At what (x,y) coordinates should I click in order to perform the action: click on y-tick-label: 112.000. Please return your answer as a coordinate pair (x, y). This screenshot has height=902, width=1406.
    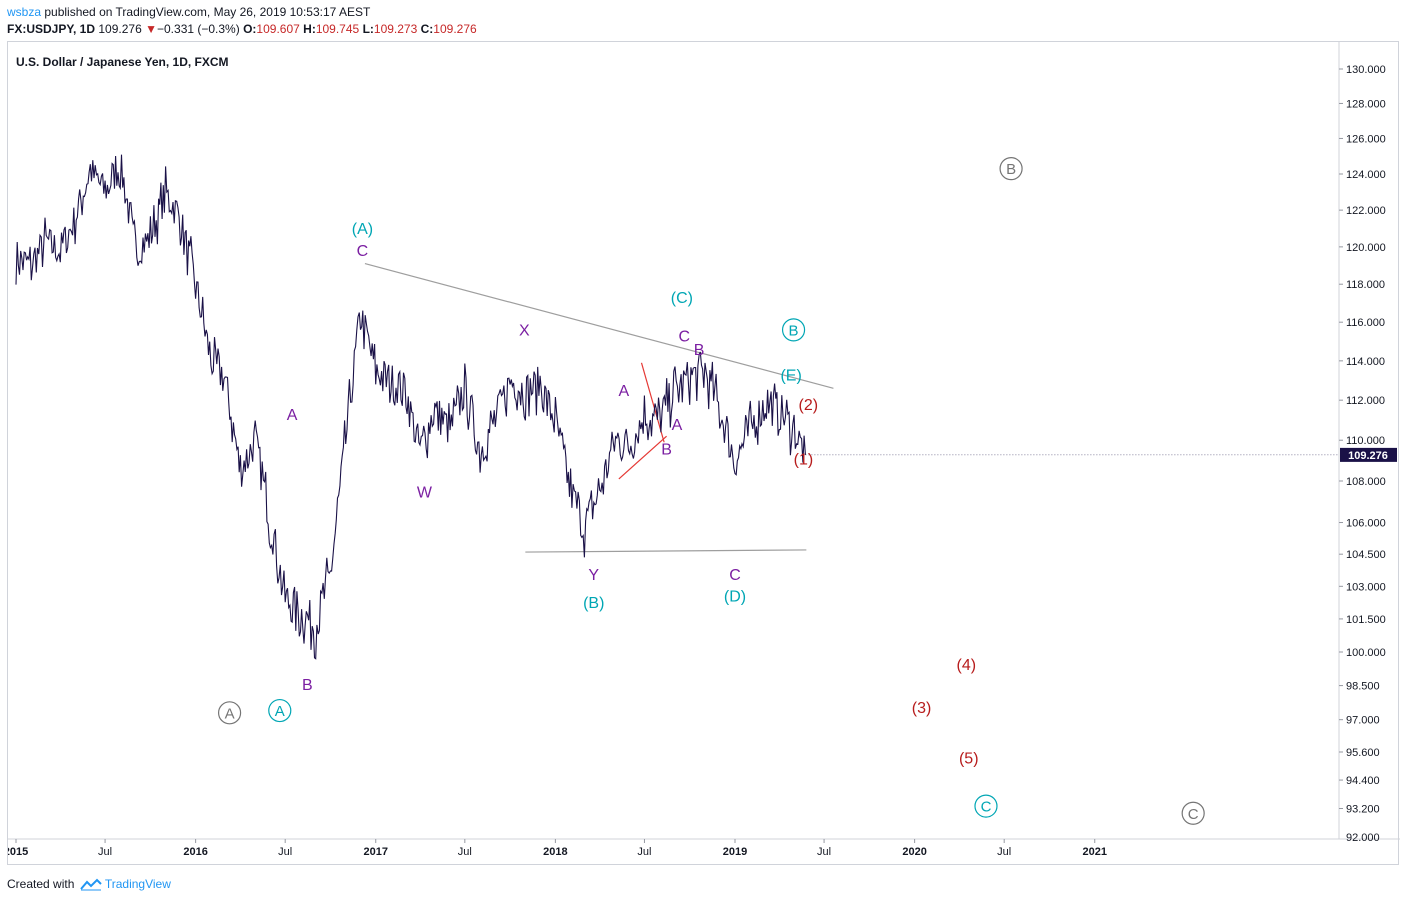
    Looking at the image, I should click on (1365, 401).